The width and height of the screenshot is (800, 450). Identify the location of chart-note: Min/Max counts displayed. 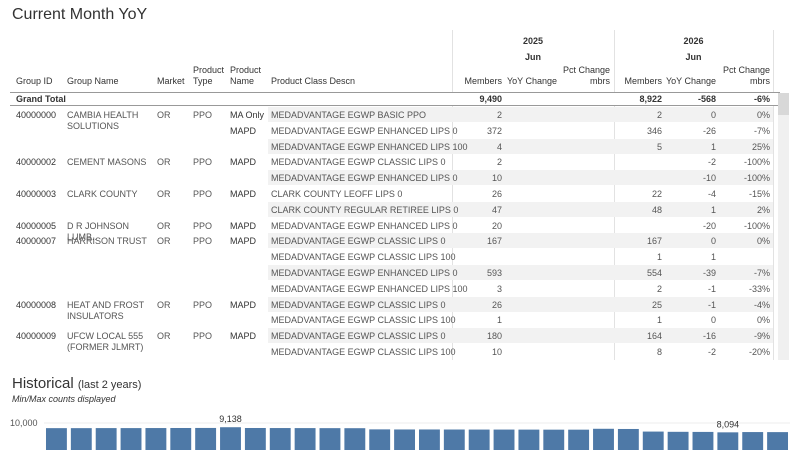
(64, 399).